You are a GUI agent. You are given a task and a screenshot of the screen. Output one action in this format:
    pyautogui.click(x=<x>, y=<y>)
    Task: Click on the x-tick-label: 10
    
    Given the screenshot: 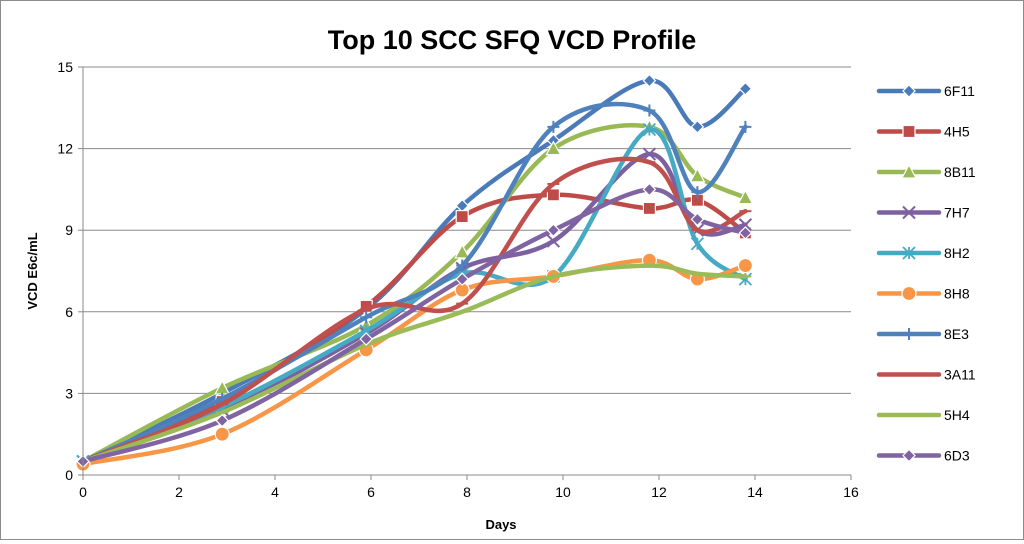 What is the action you would take?
    pyautogui.click(x=563, y=492)
    